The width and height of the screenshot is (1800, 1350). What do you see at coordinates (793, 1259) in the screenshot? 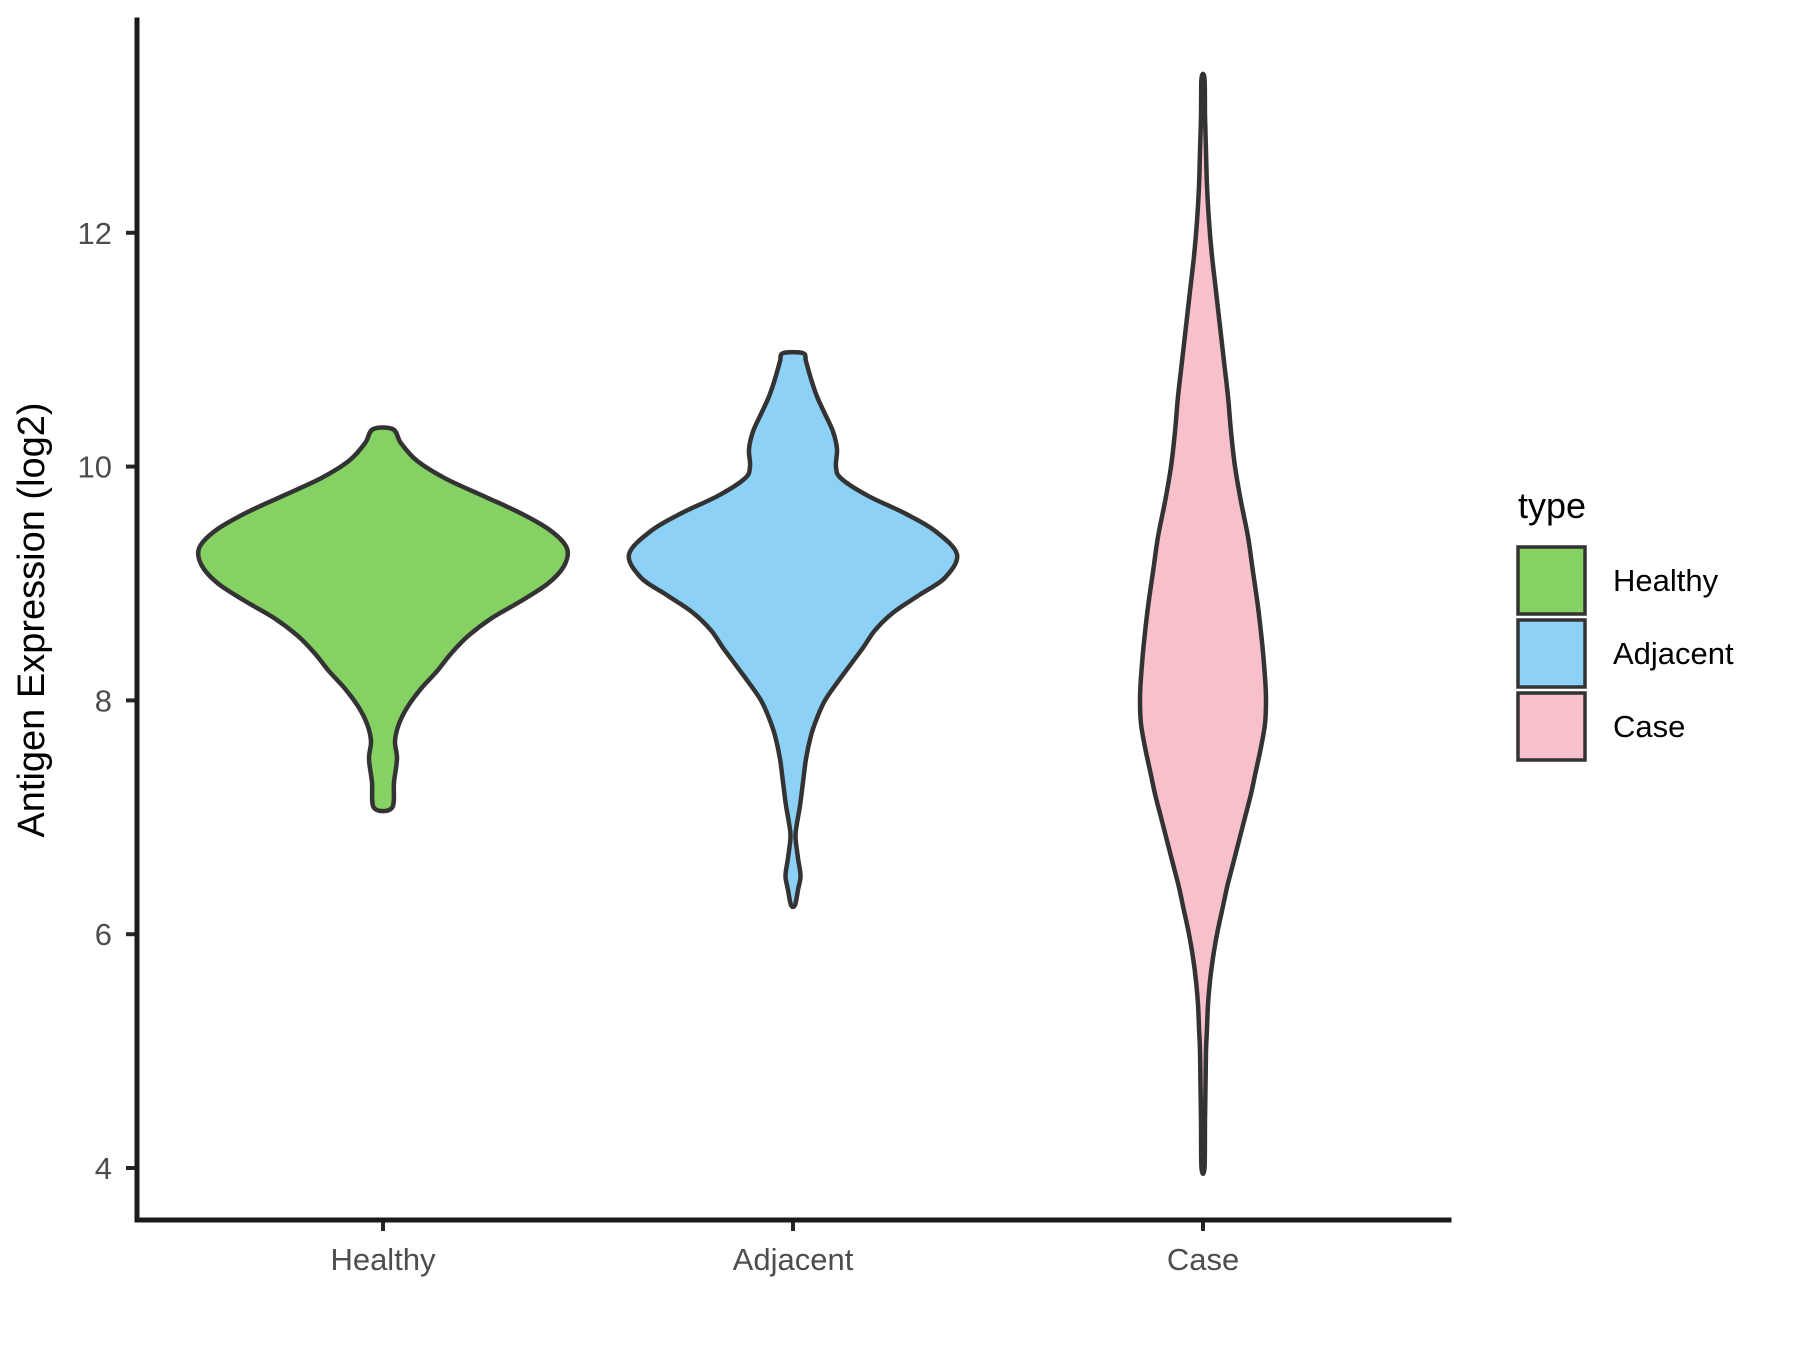
I see `x-tick-label-adjacent: Adjacent` at bounding box center [793, 1259].